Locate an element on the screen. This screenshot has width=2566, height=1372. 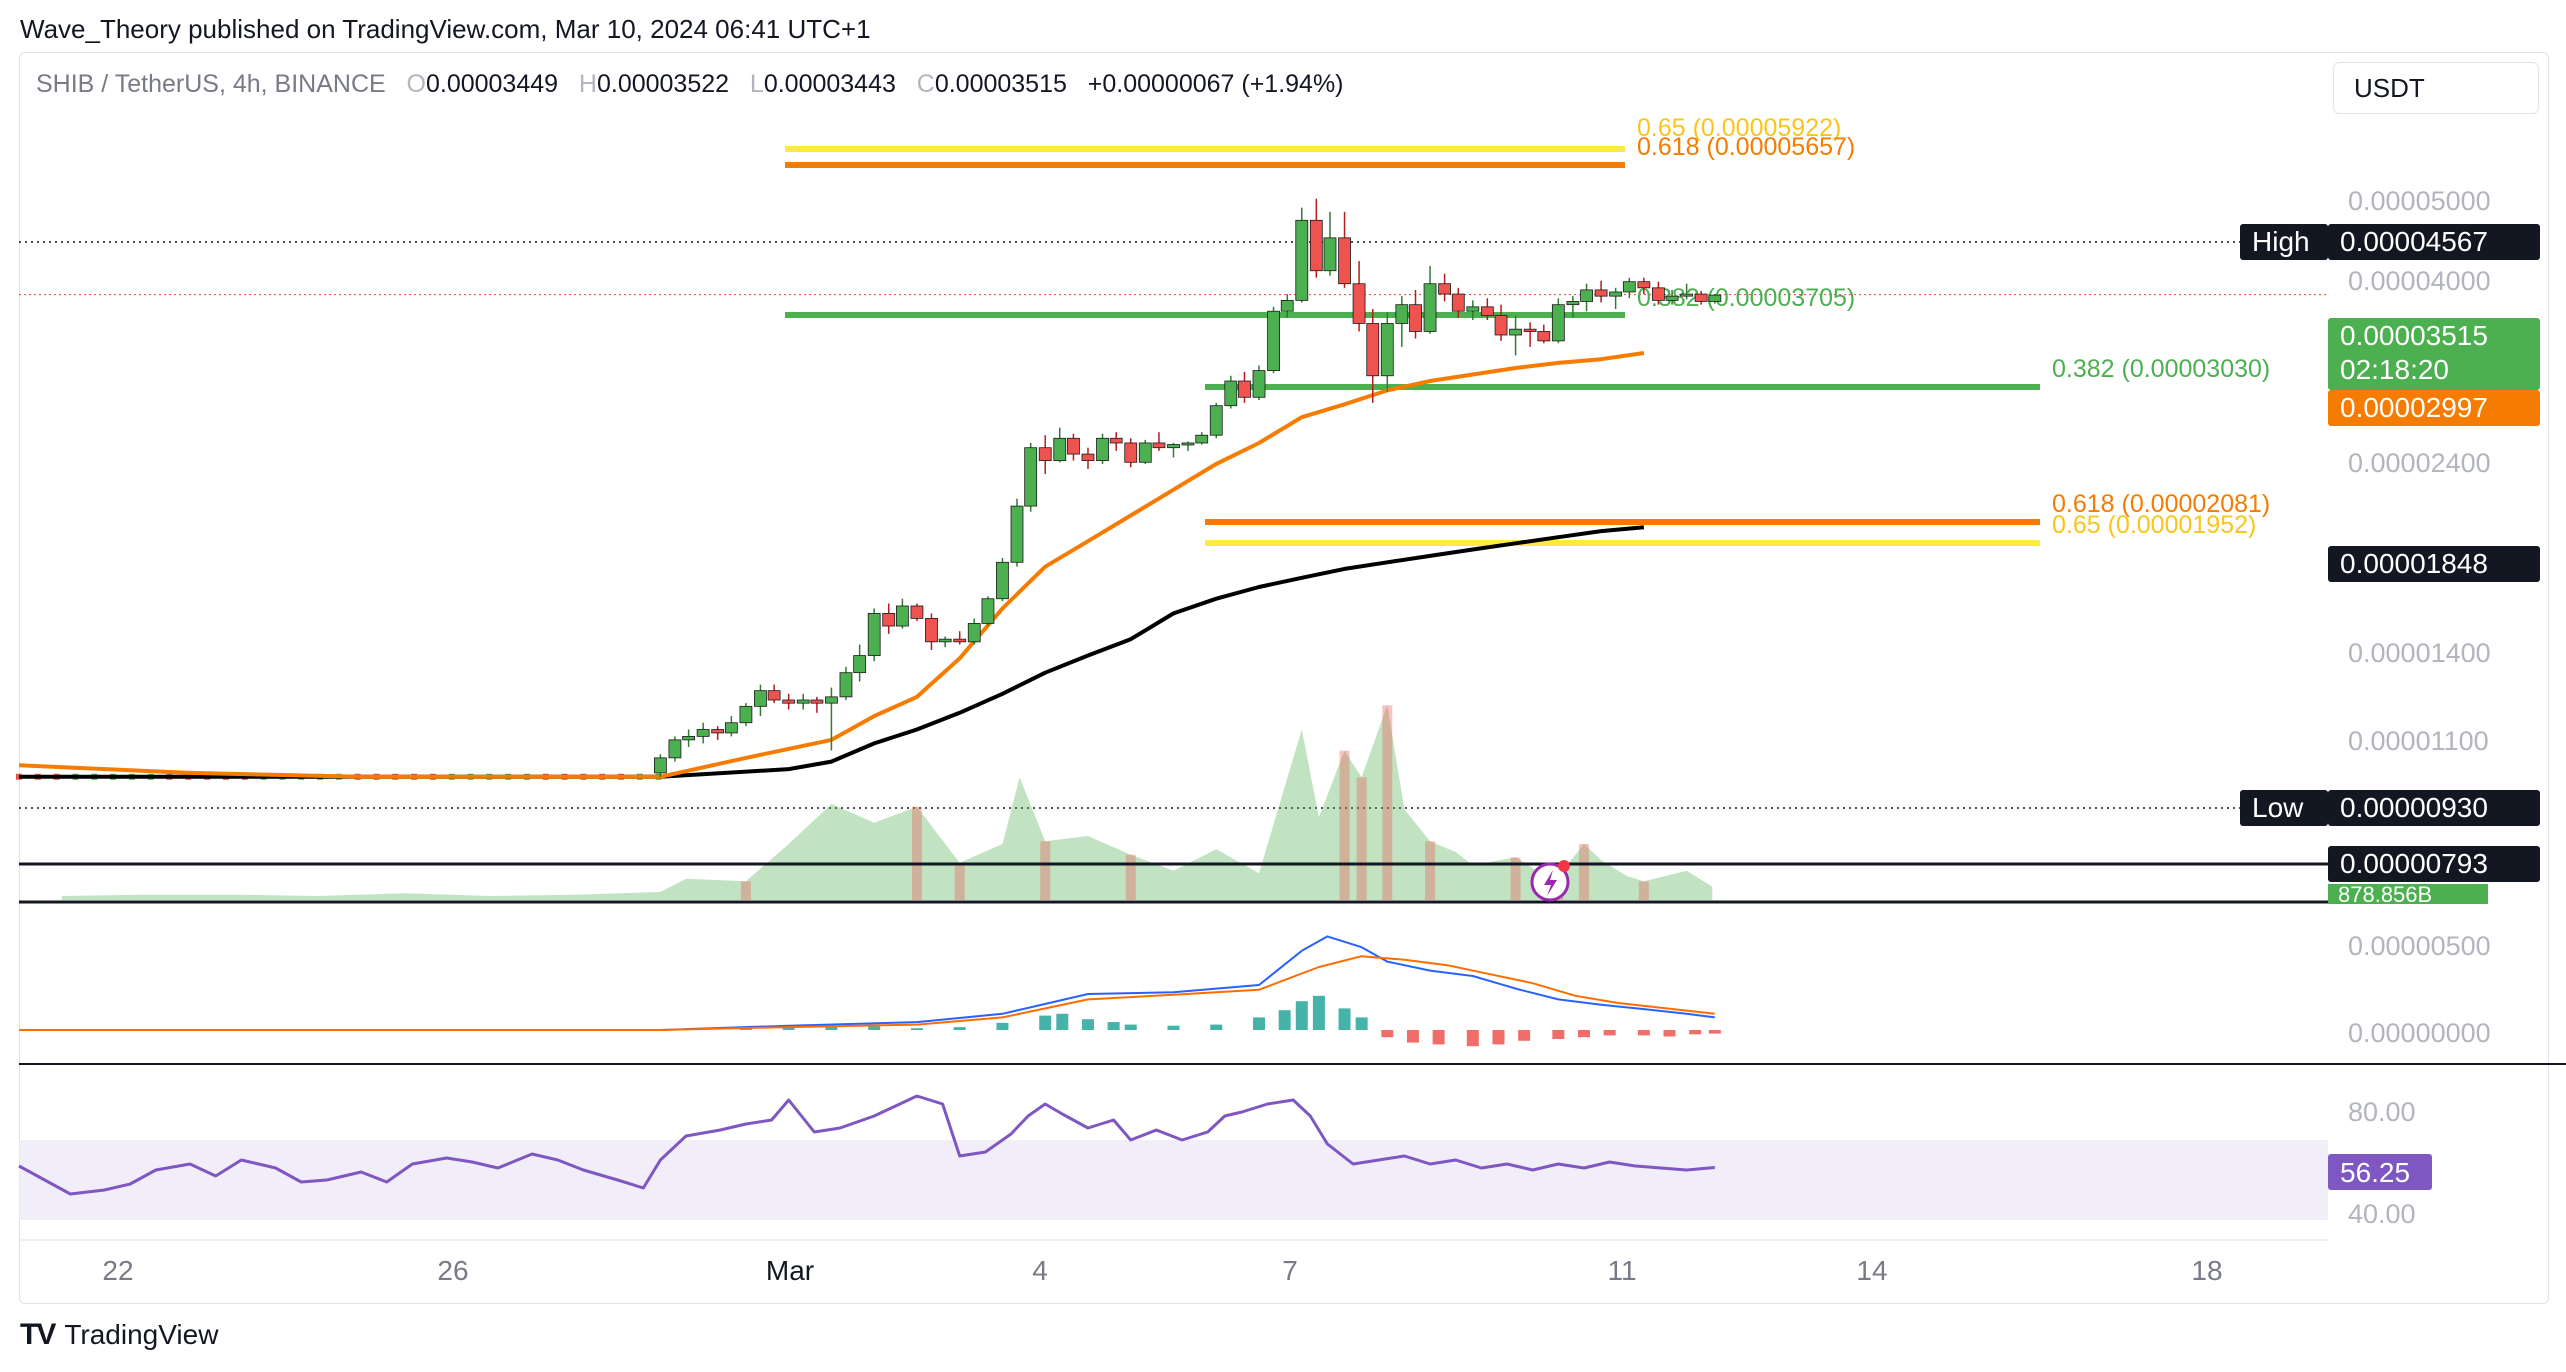
time-axis-tick: 22 is located at coordinates (117, 1270).